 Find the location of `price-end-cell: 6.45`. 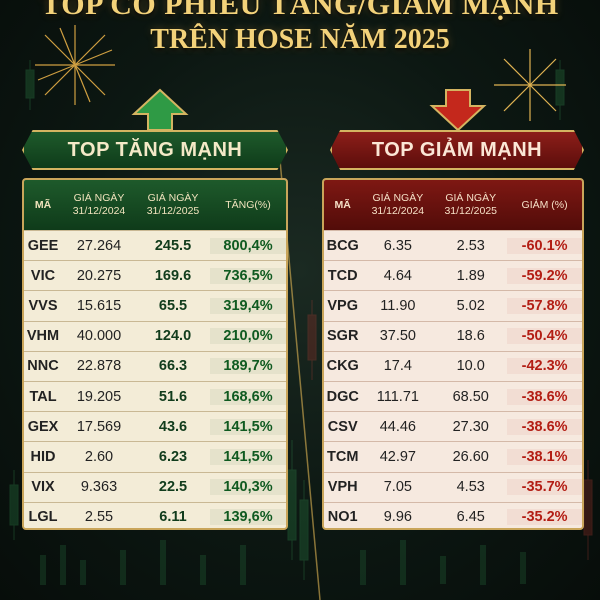

price-end-cell: 6.45 is located at coordinates (470, 517).